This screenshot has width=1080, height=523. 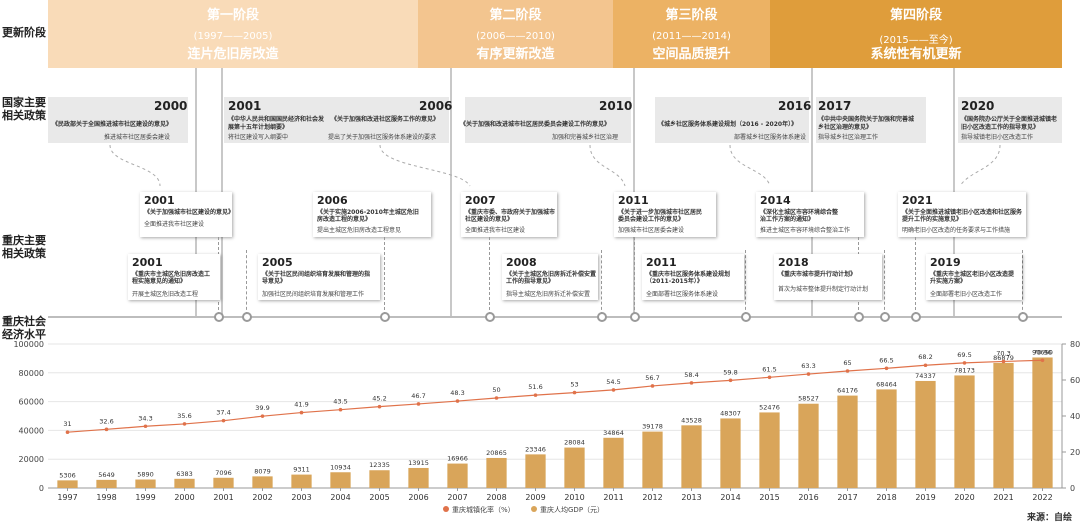 What do you see at coordinates (964, 370) in the screenshot?
I see `gdp-bar-label: 78173` at bounding box center [964, 370].